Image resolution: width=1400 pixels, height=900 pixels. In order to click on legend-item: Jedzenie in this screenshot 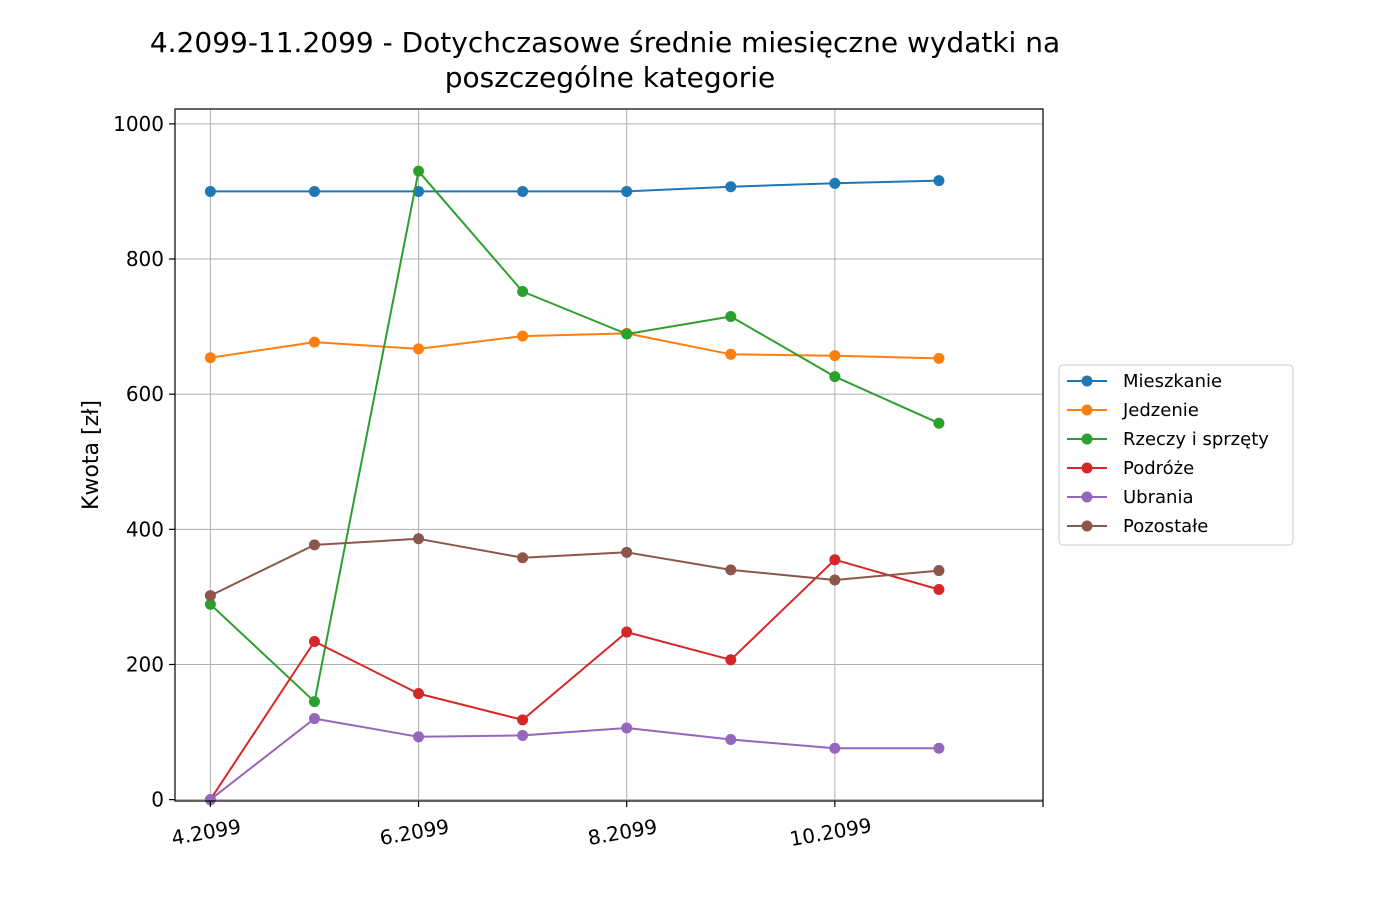, I will do `click(1133, 410)`.